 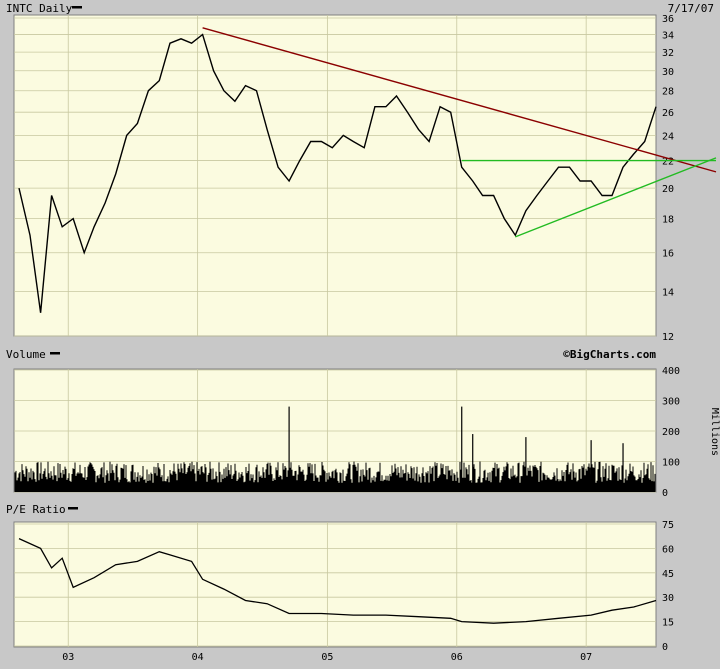 What do you see at coordinates (668, 220) in the screenshot?
I see `price-y-tick-label: 18` at bounding box center [668, 220].